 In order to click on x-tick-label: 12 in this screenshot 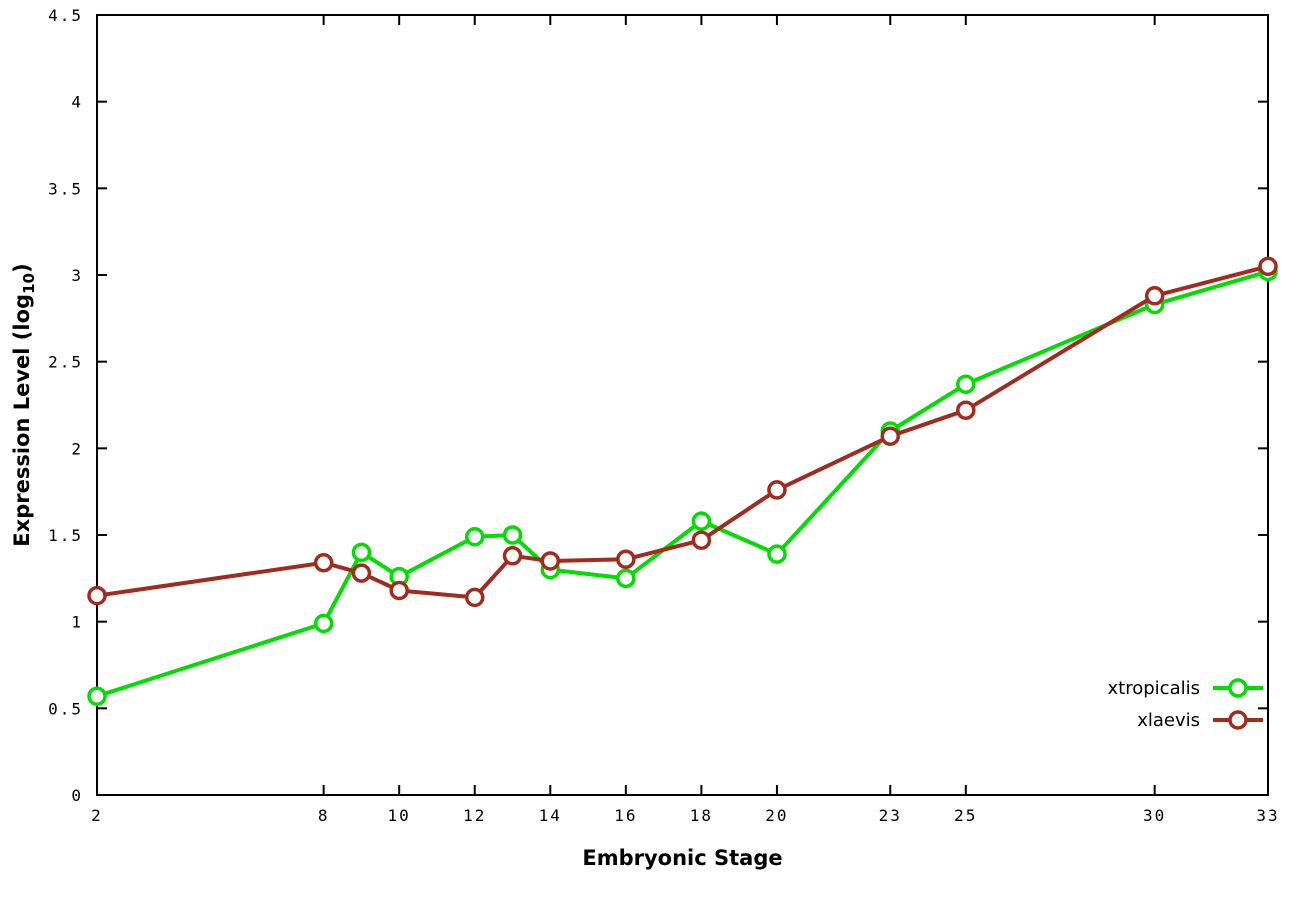, I will do `click(474, 815)`.